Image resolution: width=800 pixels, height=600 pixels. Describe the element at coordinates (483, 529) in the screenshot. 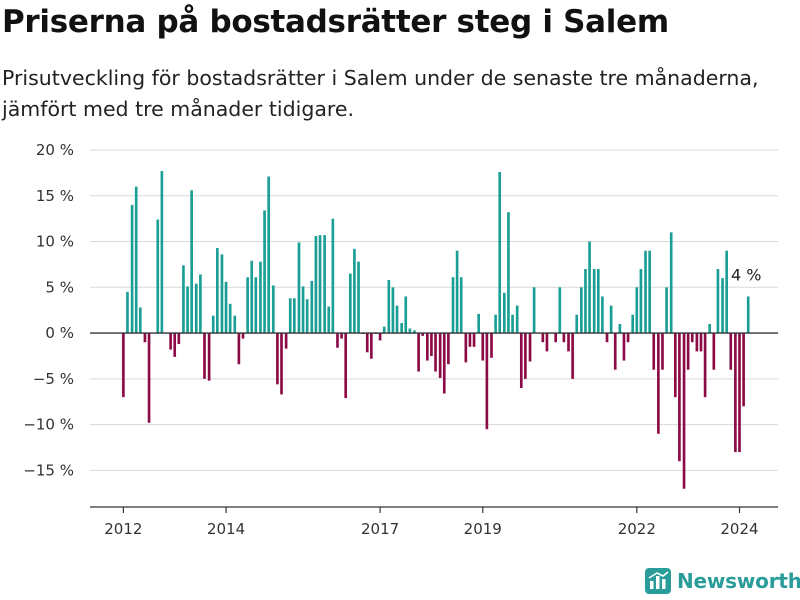

I see `x-tick-label: 2019` at that location.